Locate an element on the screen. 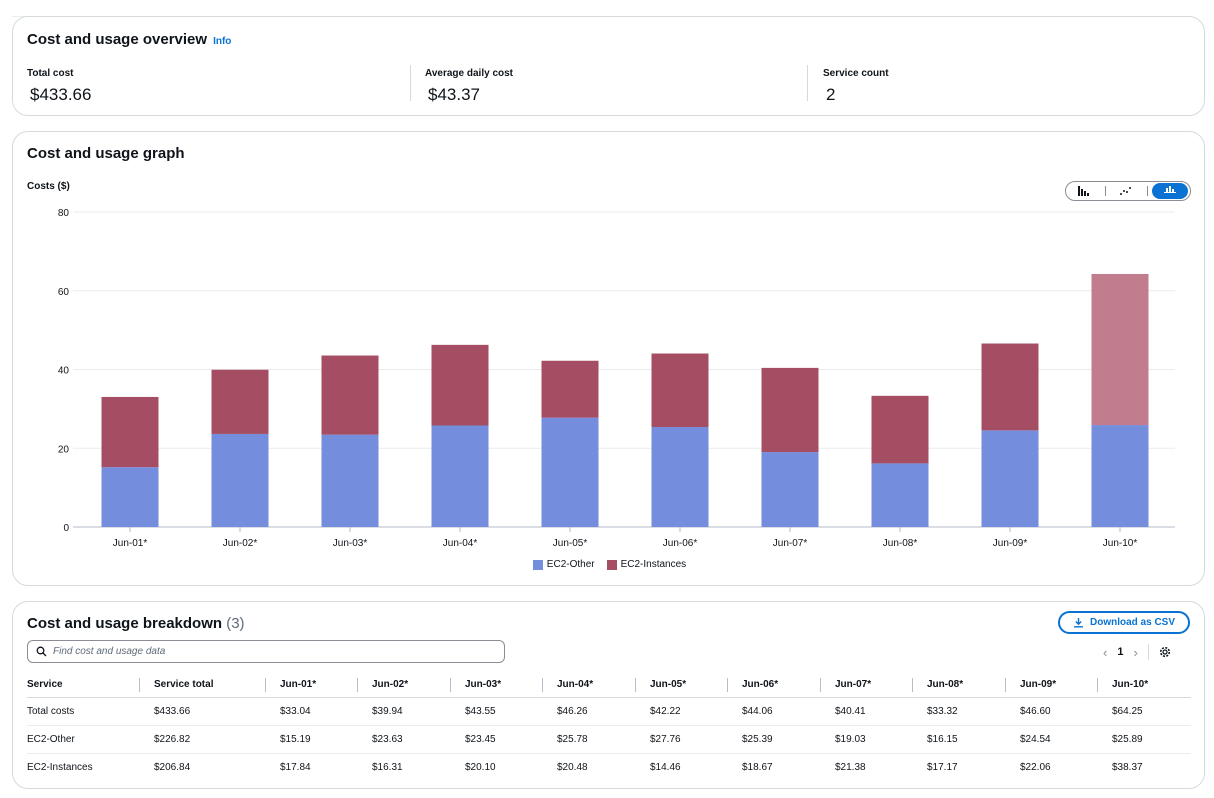 This screenshot has width=1214, height=798. info-link: Info is located at coordinates (222, 41).